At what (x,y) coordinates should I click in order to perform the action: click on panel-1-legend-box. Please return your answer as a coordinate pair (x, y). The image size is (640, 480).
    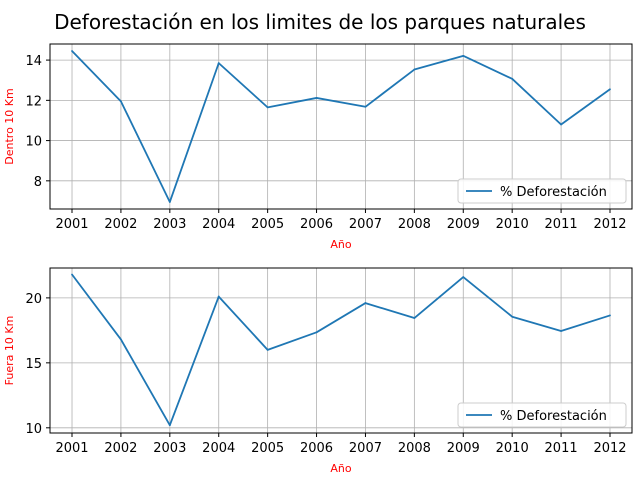
    Looking at the image, I should click on (542, 191).